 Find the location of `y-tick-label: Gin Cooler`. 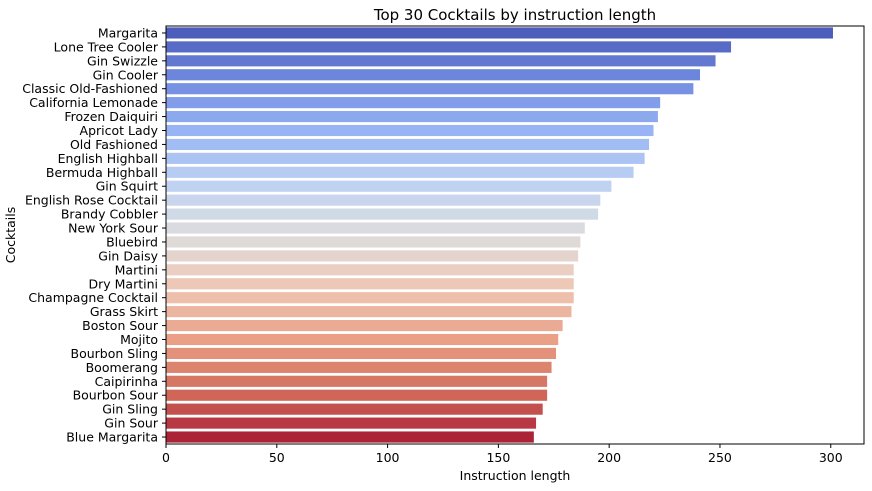

y-tick-label: Gin Cooler is located at coordinates (126, 74).